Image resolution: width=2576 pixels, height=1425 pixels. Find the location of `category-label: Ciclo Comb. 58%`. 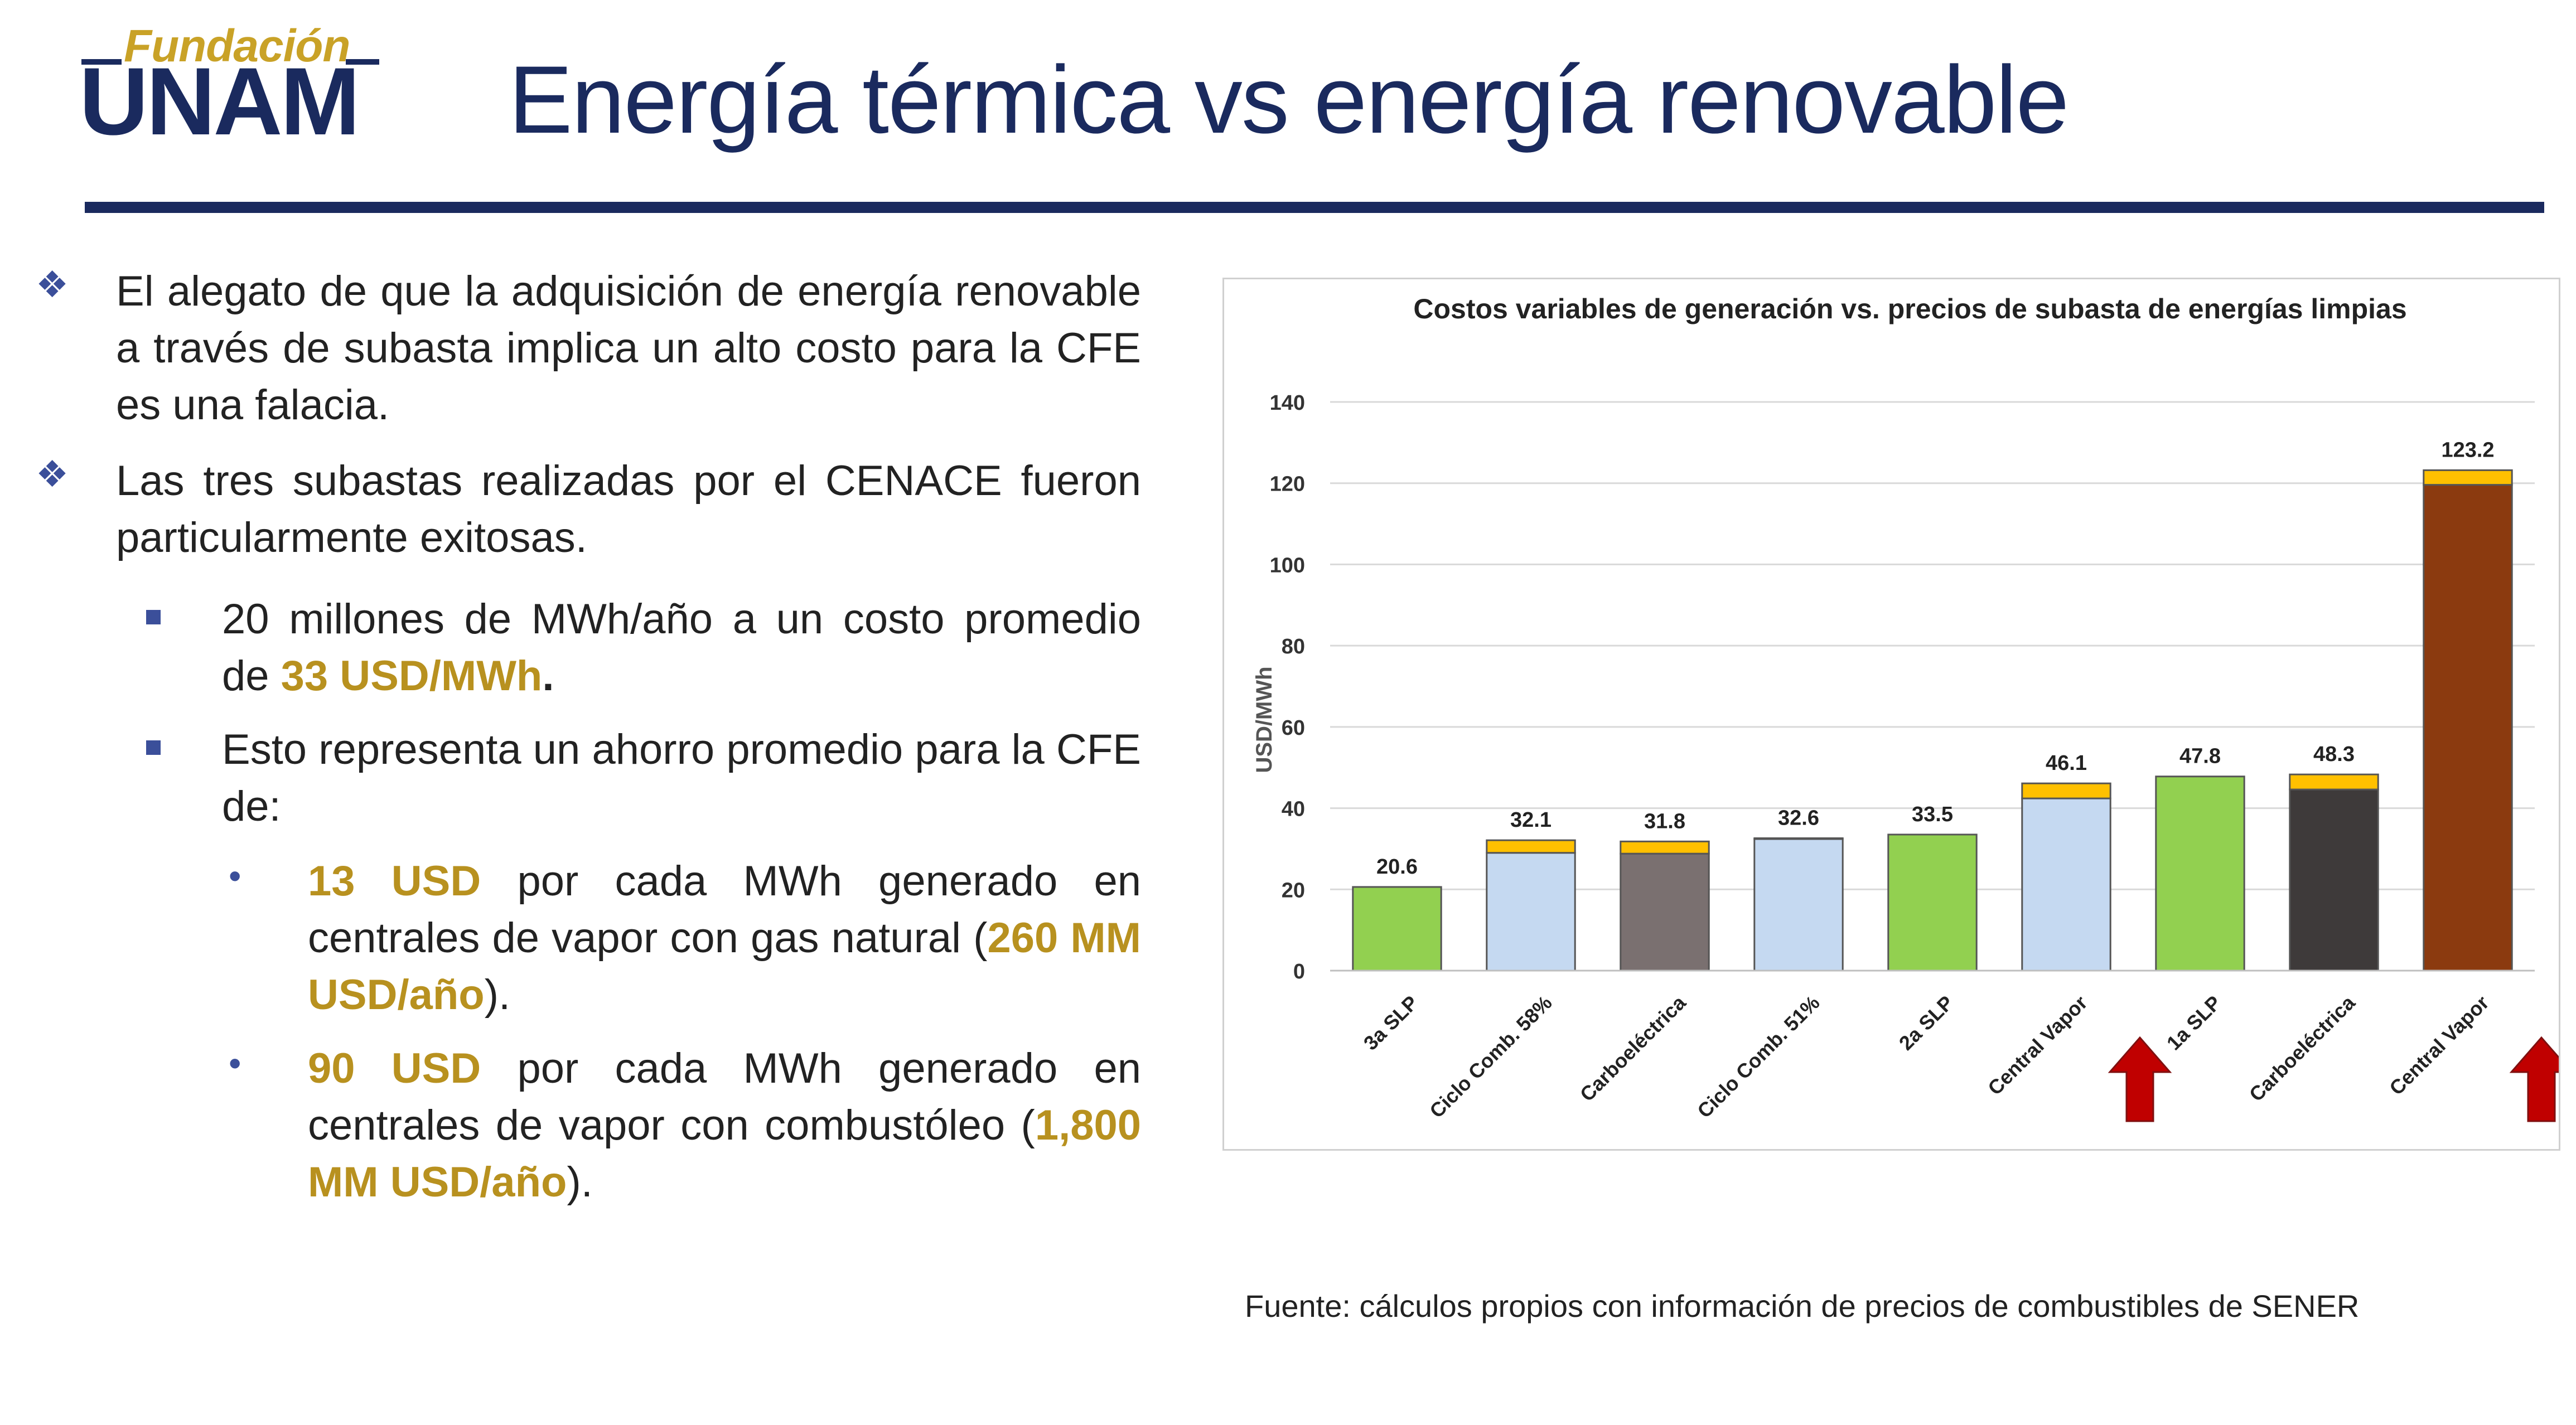

category-label: Ciclo Comb. 58% is located at coordinates (1491, 1057).